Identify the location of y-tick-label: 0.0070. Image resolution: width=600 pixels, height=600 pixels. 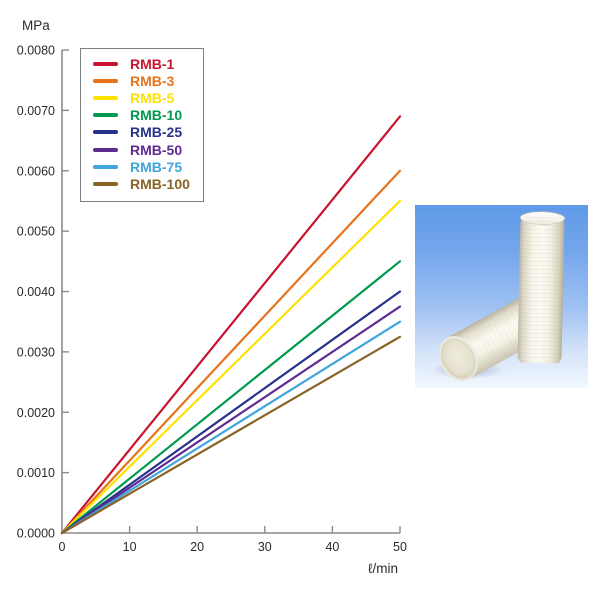
(36, 111).